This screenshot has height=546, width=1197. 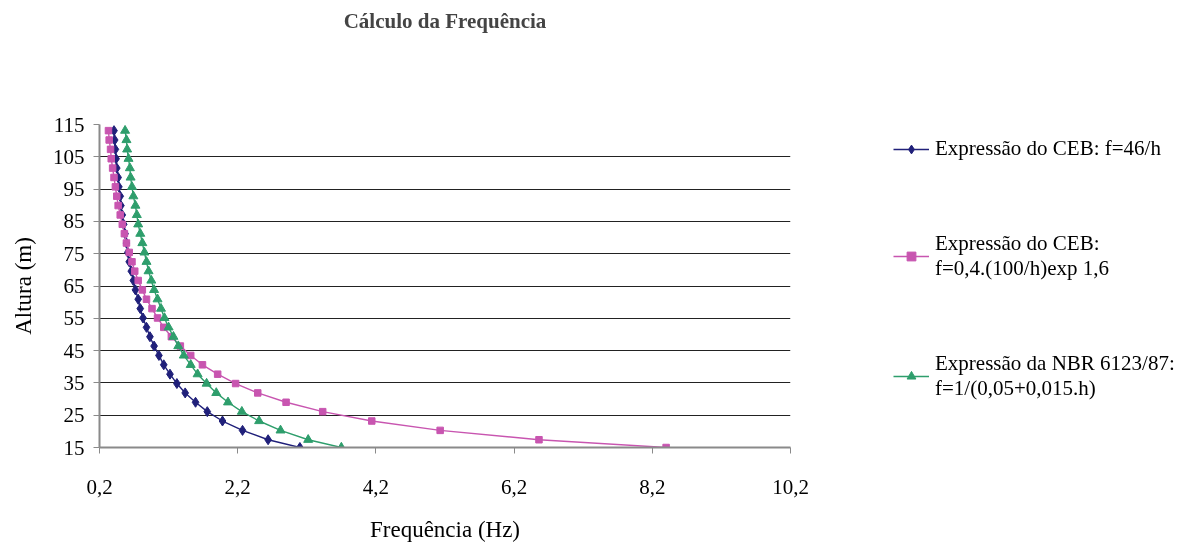 I want to click on x-tick-label: 4,2, so click(x=376, y=486).